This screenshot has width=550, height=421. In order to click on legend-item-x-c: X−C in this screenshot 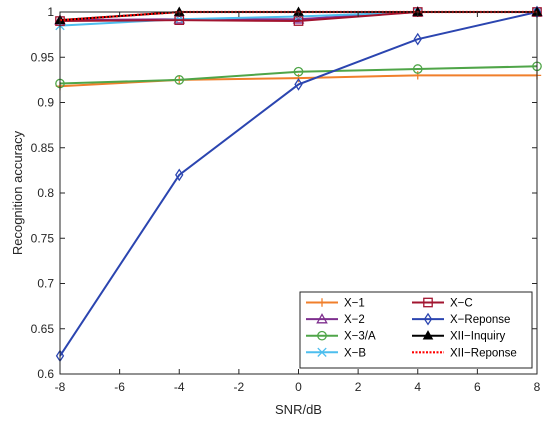, I will do `click(442, 304)`.